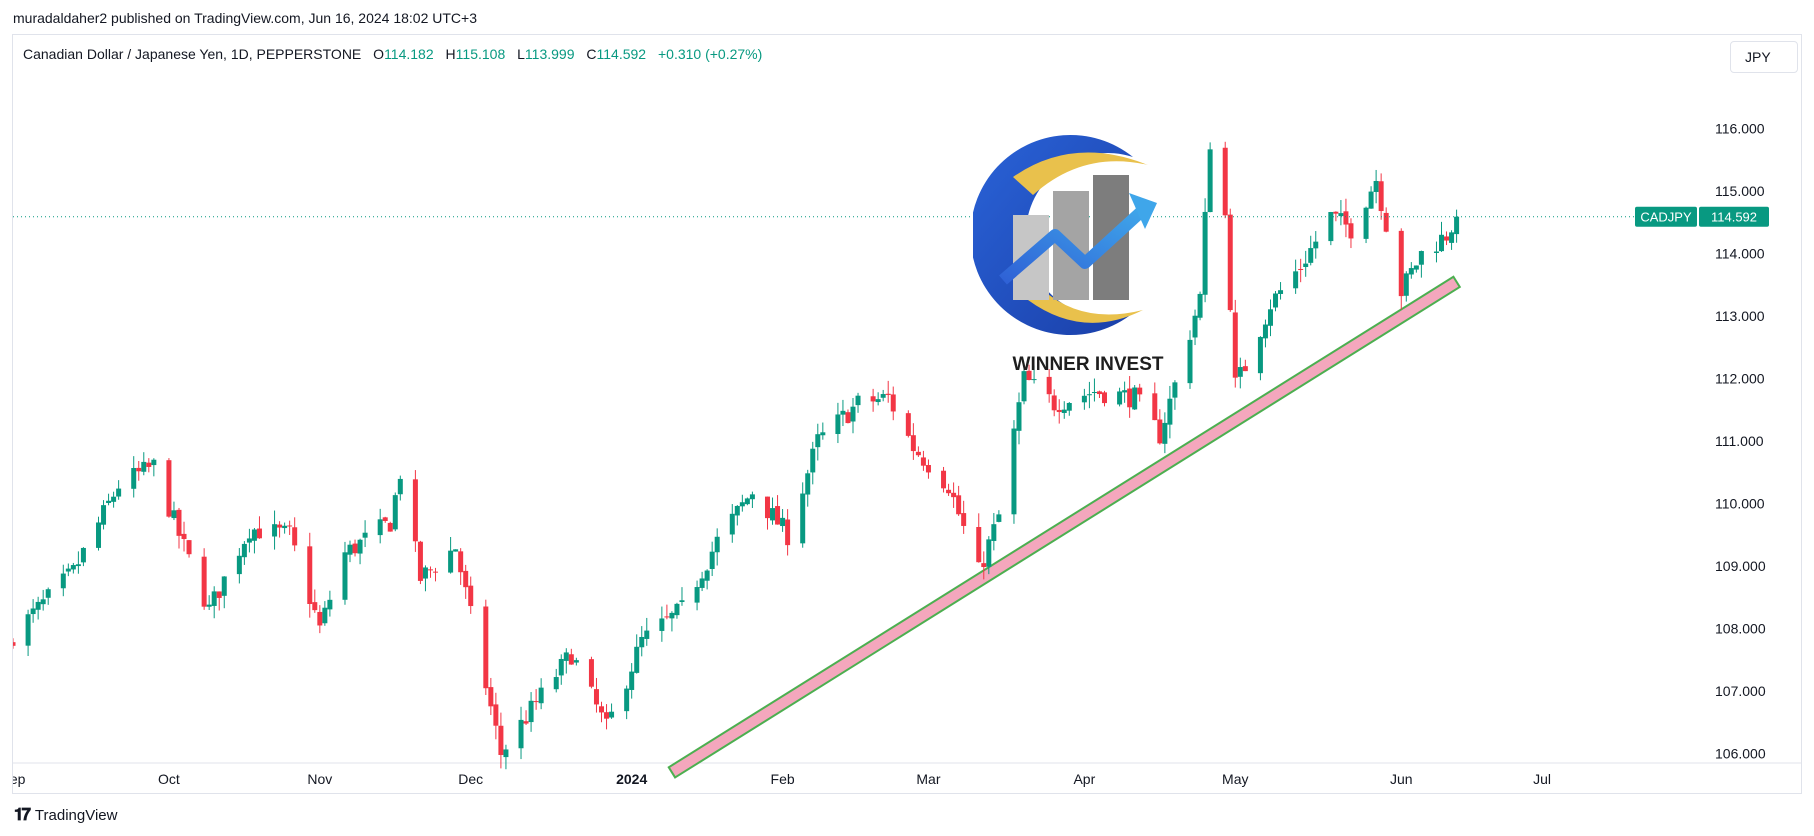 Image resolution: width=1814 pixels, height=836 pixels. Describe the element at coordinates (1764, 57) in the screenshot. I see `currency-button: JPY` at that location.